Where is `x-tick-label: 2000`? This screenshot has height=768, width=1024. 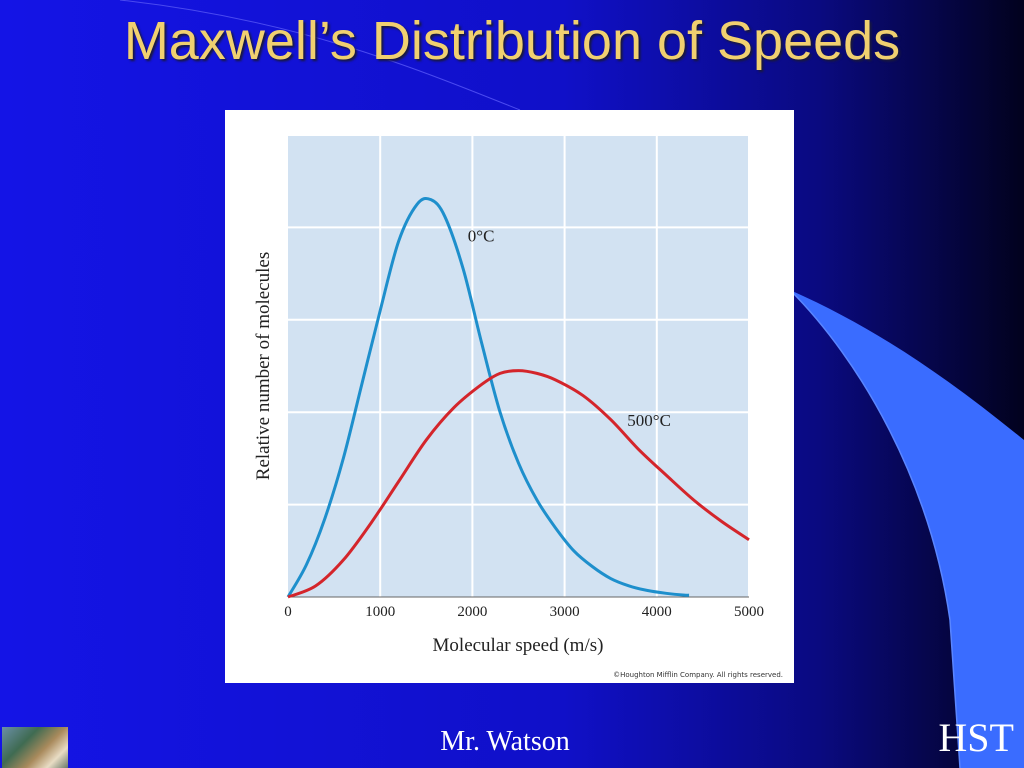
x-tick-label: 2000 is located at coordinates (472, 612).